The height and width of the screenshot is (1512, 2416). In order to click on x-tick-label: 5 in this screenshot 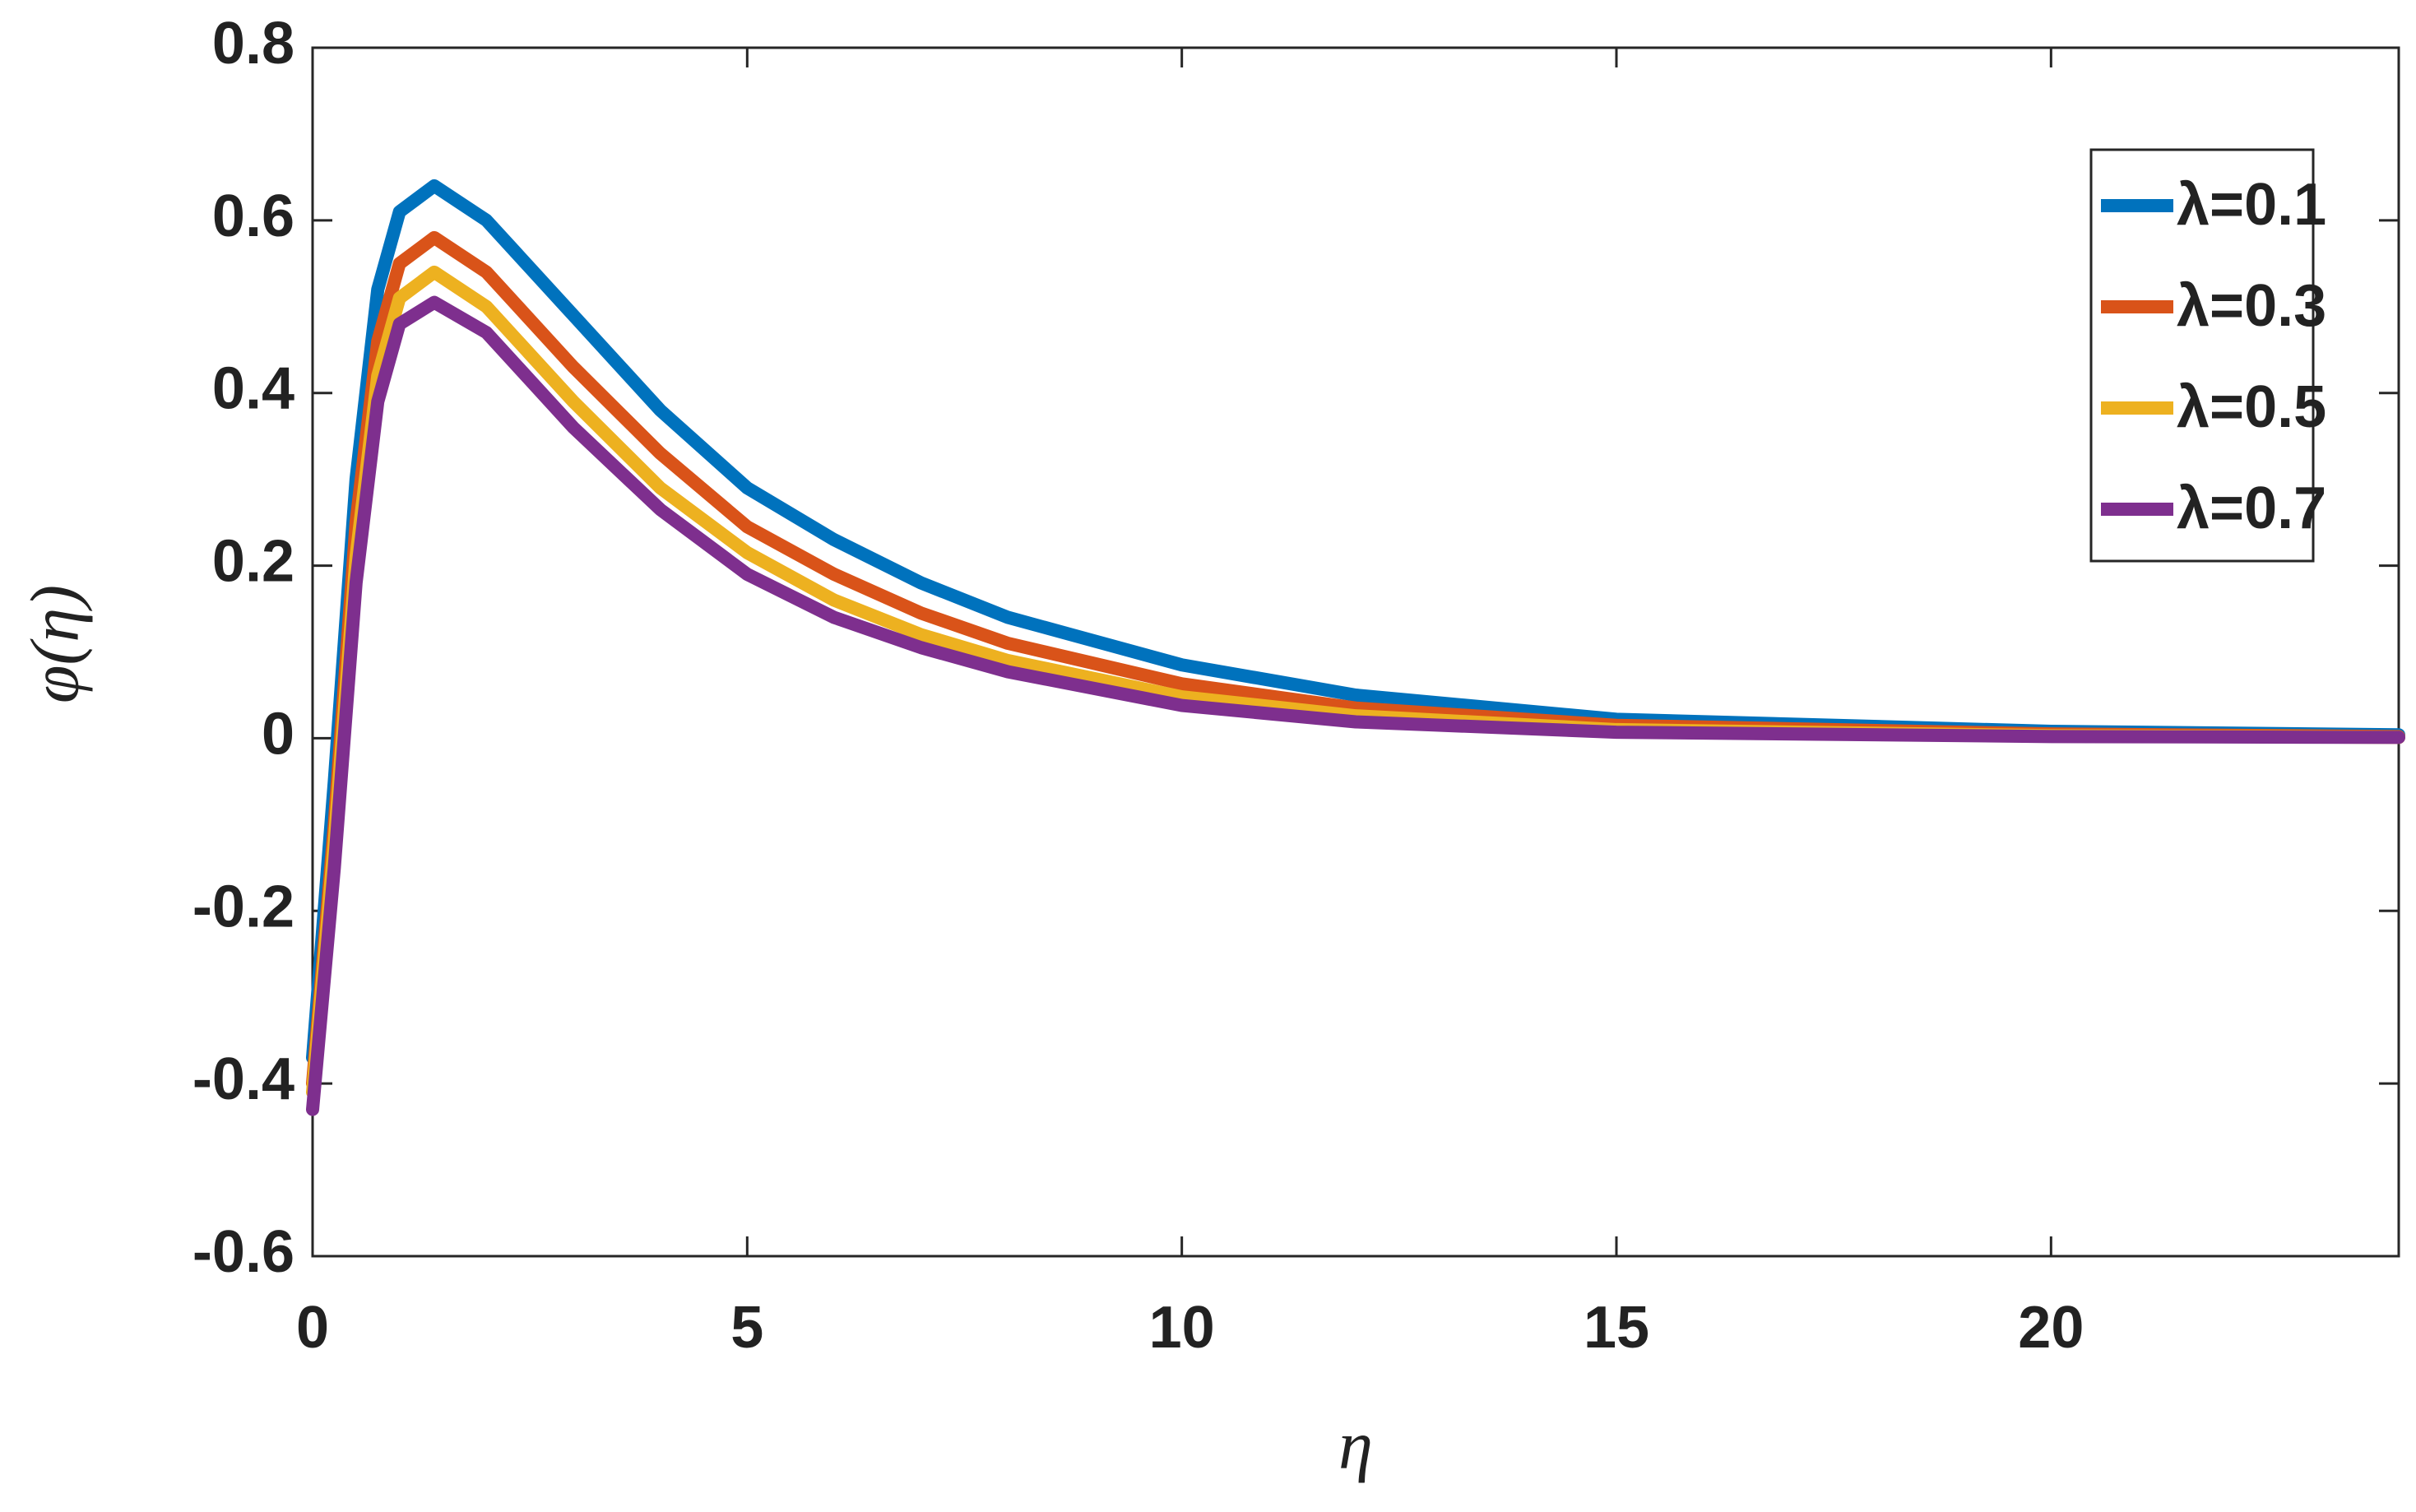, I will do `click(746, 1328)`.